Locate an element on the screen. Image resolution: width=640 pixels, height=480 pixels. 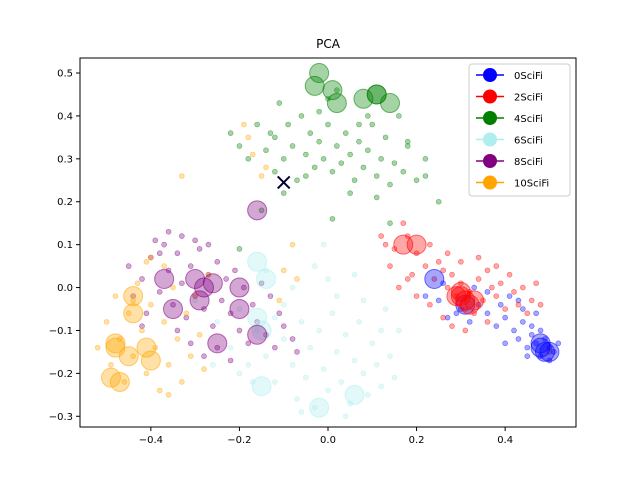
legend-entry-6SciFi: 6SciFi is located at coordinates (509, 139).